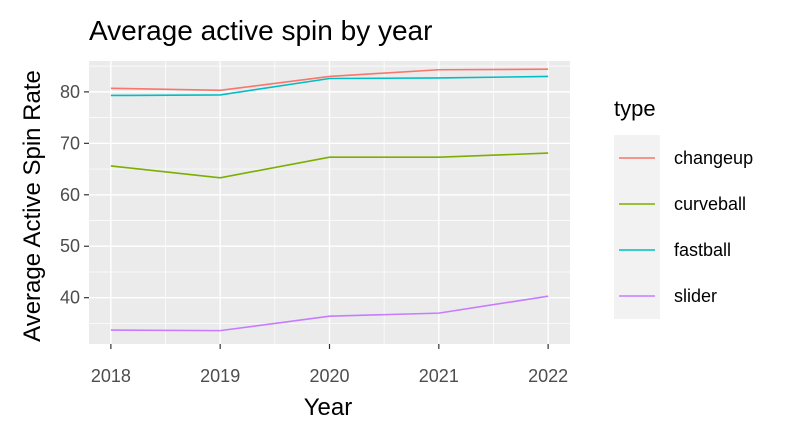  What do you see at coordinates (637, 227) in the screenshot?
I see `legend-key-background` at bounding box center [637, 227].